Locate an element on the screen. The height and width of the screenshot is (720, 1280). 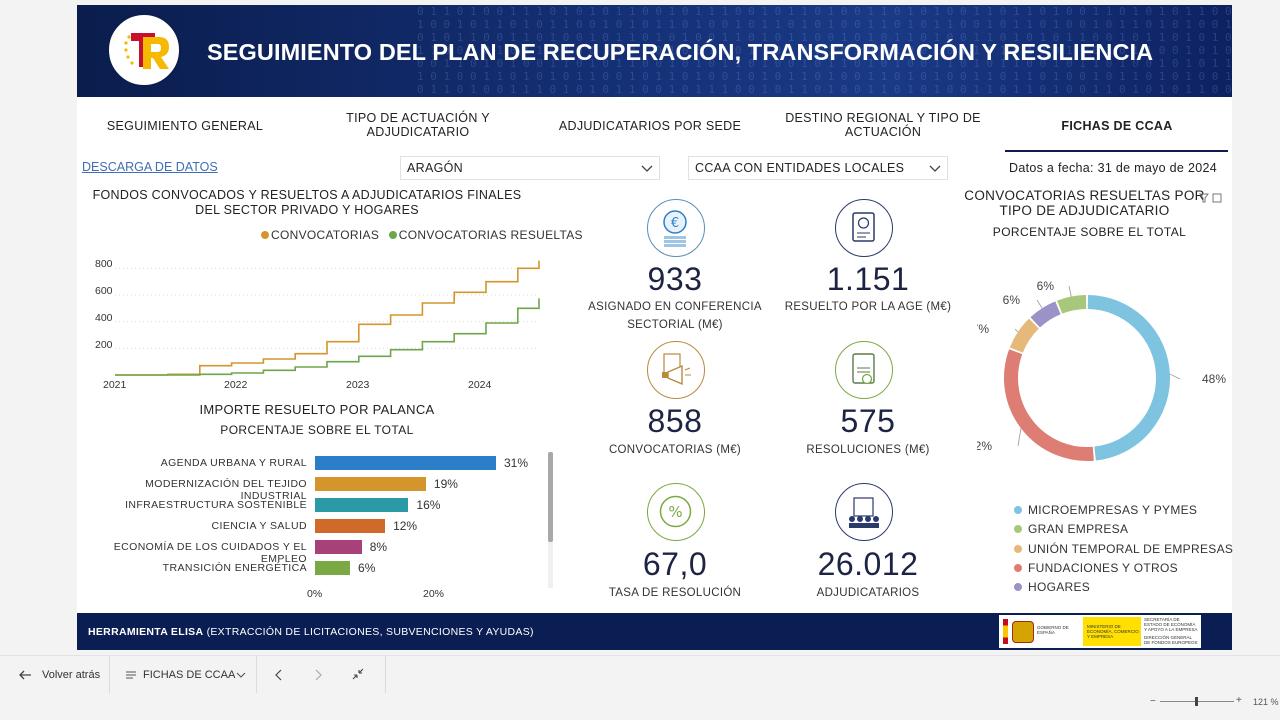
donut-chart: 48% 32% 7% 6% 6% is located at coordinates (1101, 370).